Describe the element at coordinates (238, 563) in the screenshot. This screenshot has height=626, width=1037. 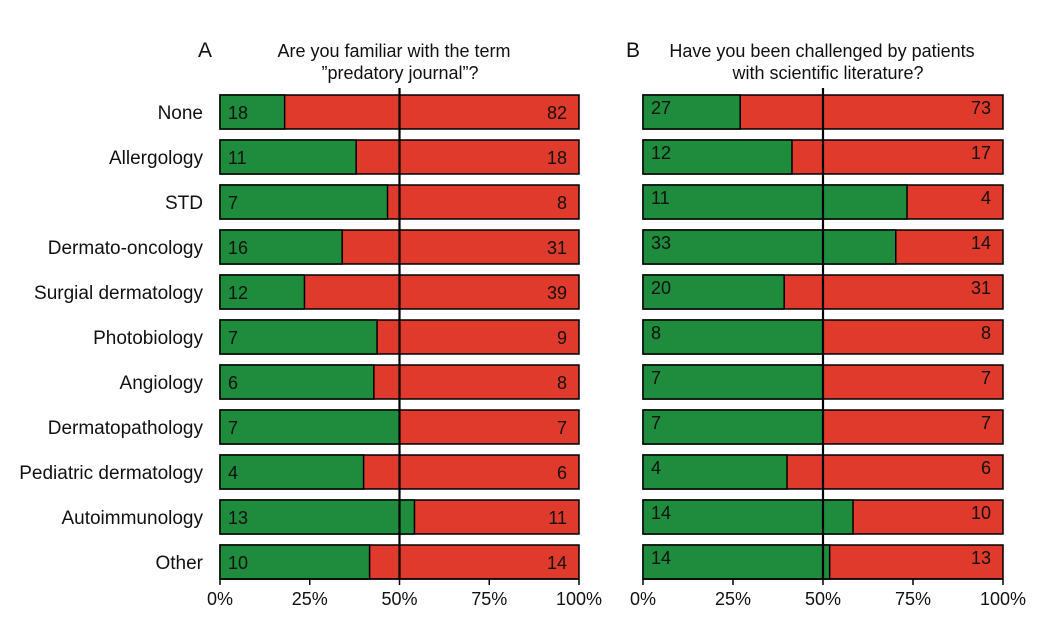
I see `bar-value-green: 10` at that location.